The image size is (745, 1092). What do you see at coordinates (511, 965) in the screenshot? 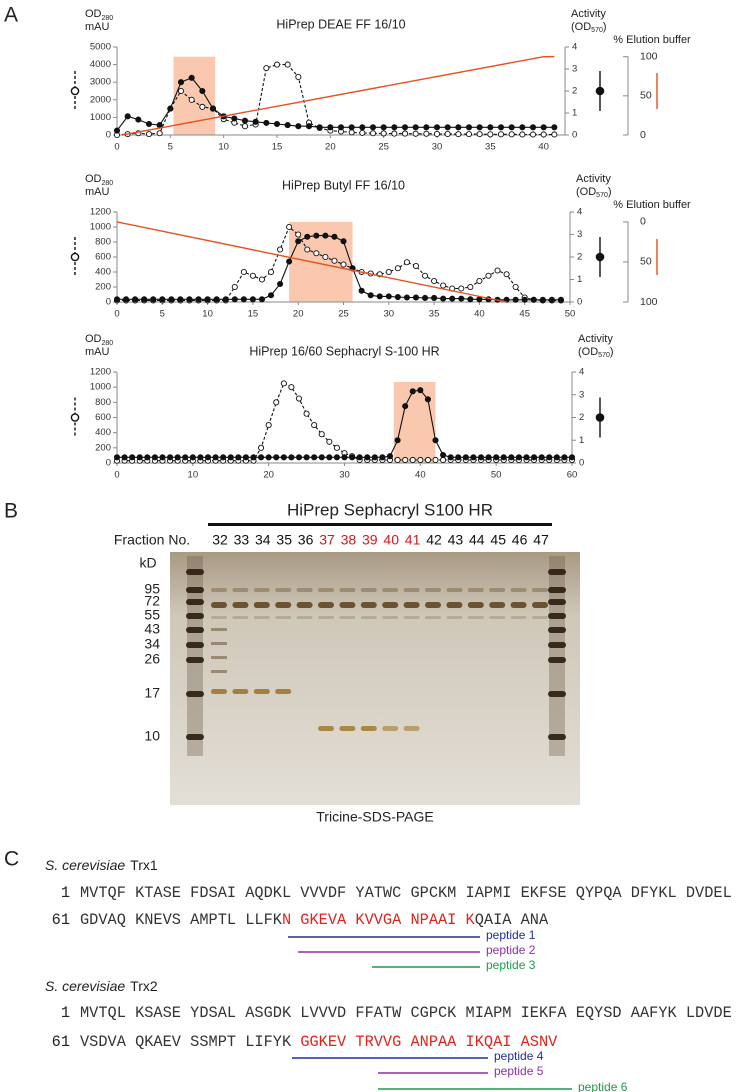
I see `peptide-label: peptide 3` at bounding box center [511, 965].